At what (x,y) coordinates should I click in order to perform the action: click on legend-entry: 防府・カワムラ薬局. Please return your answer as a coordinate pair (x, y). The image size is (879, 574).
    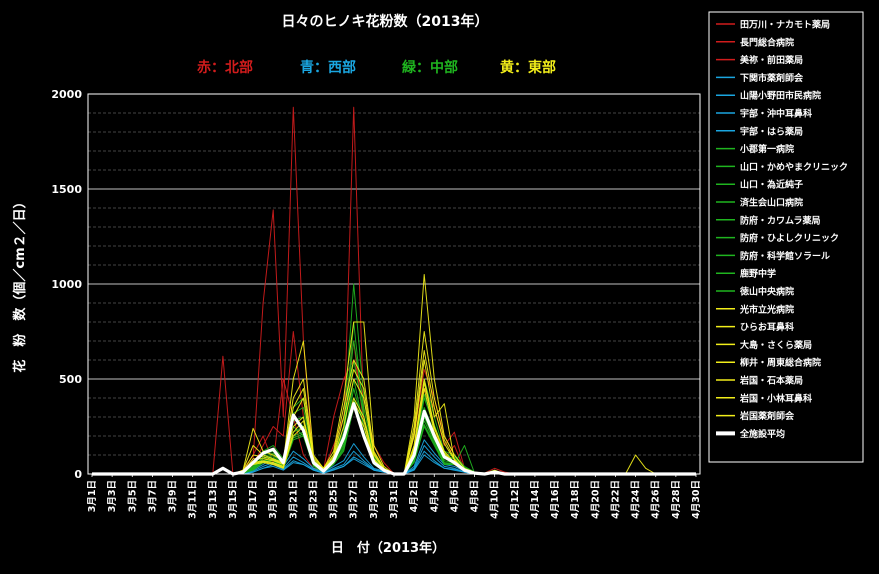
    Looking at the image, I should click on (780, 220).